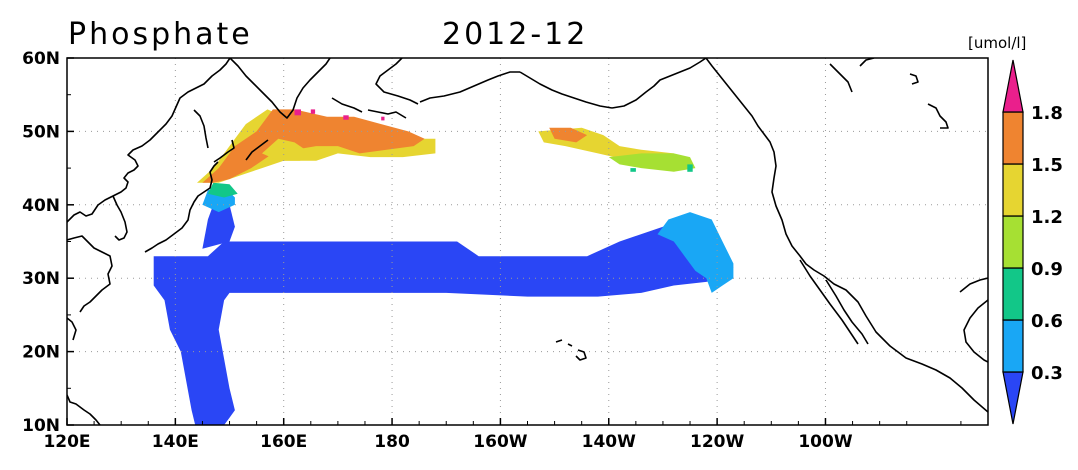 Image resolution: width=1078 pixels, height=470 pixels. I want to click on field-ne-green, so click(652, 162).